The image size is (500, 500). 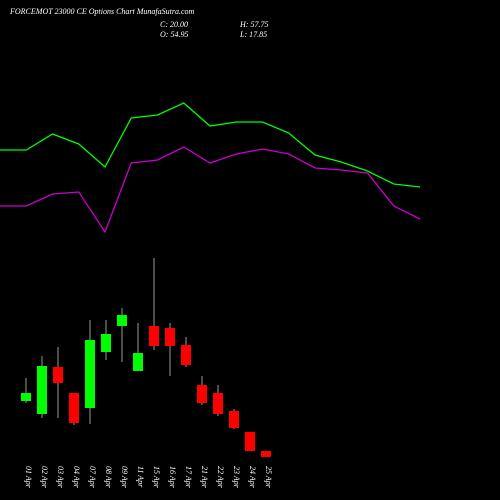 I want to click on x-tick-label: 11 Apr, so click(x=140, y=477).